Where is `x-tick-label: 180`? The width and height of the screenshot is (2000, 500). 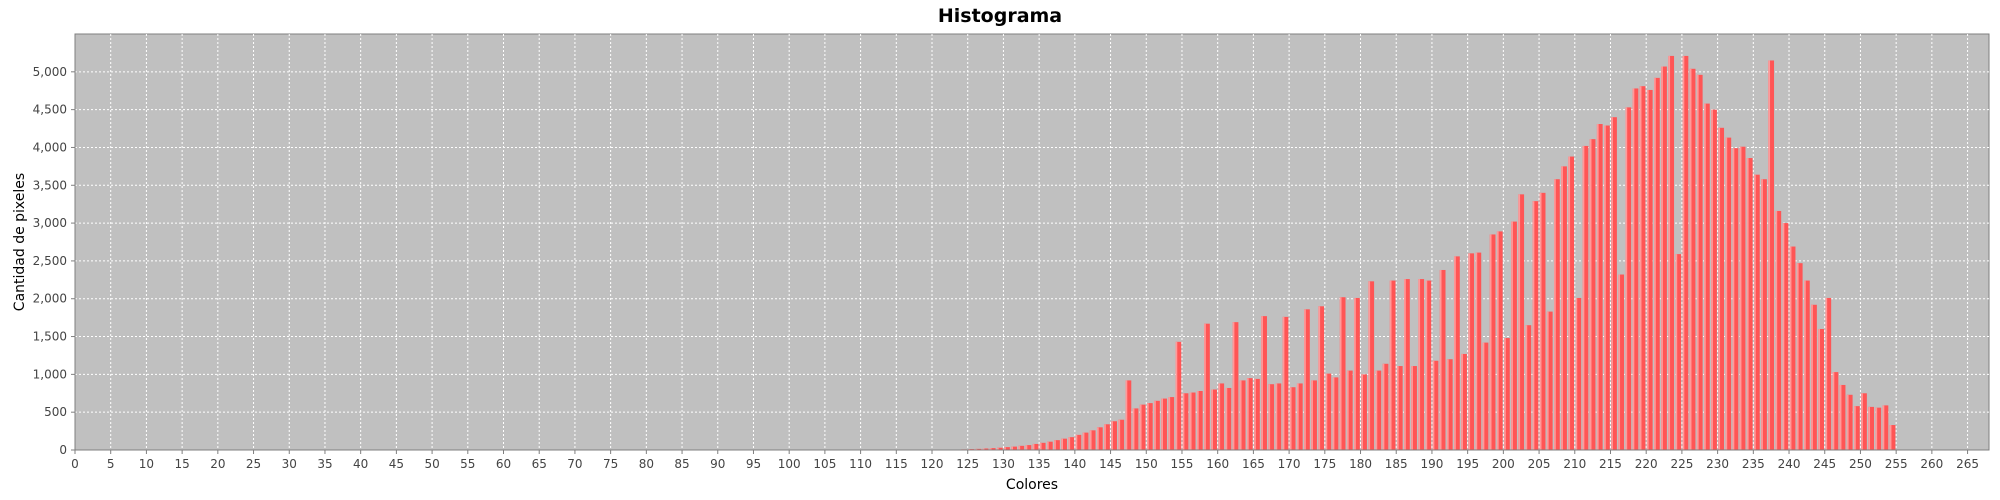 x-tick-label: 180 is located at coordinates (1360, 464).